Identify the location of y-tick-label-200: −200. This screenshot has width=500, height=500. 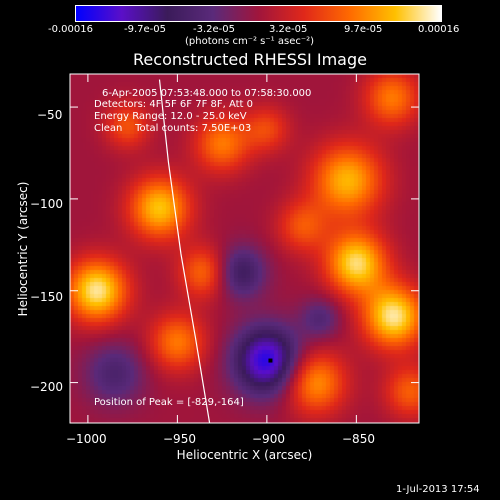
(46, 387).